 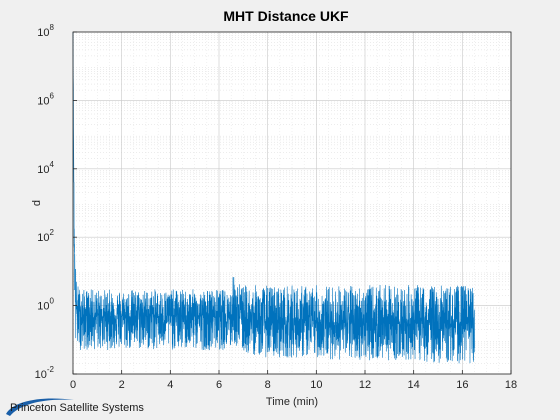 What do you see at coordinates (45, 168) in the screenshot?
I see `y-tick-label: 10⁴` at bounding box center [45, 168].